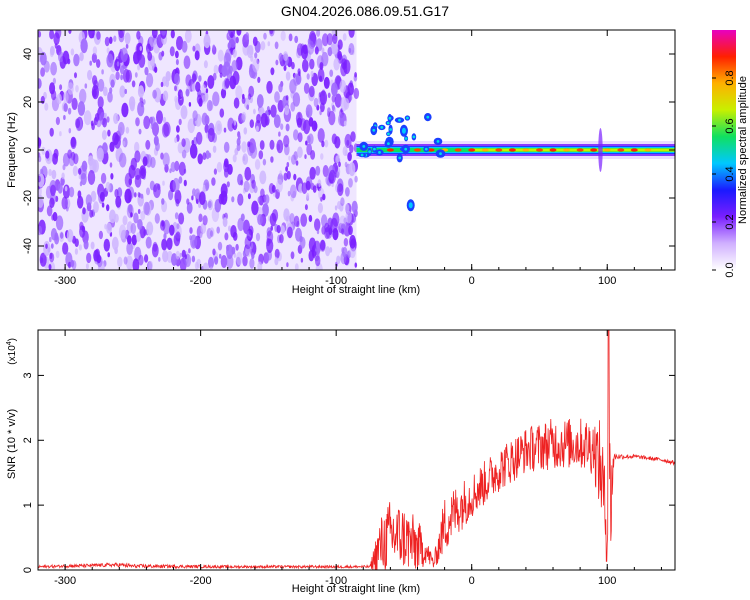  What do you see at coordinates (12, 355) in the screenshot?
I see `snr-scale-label: (x10` at bounding box center [12, 355].